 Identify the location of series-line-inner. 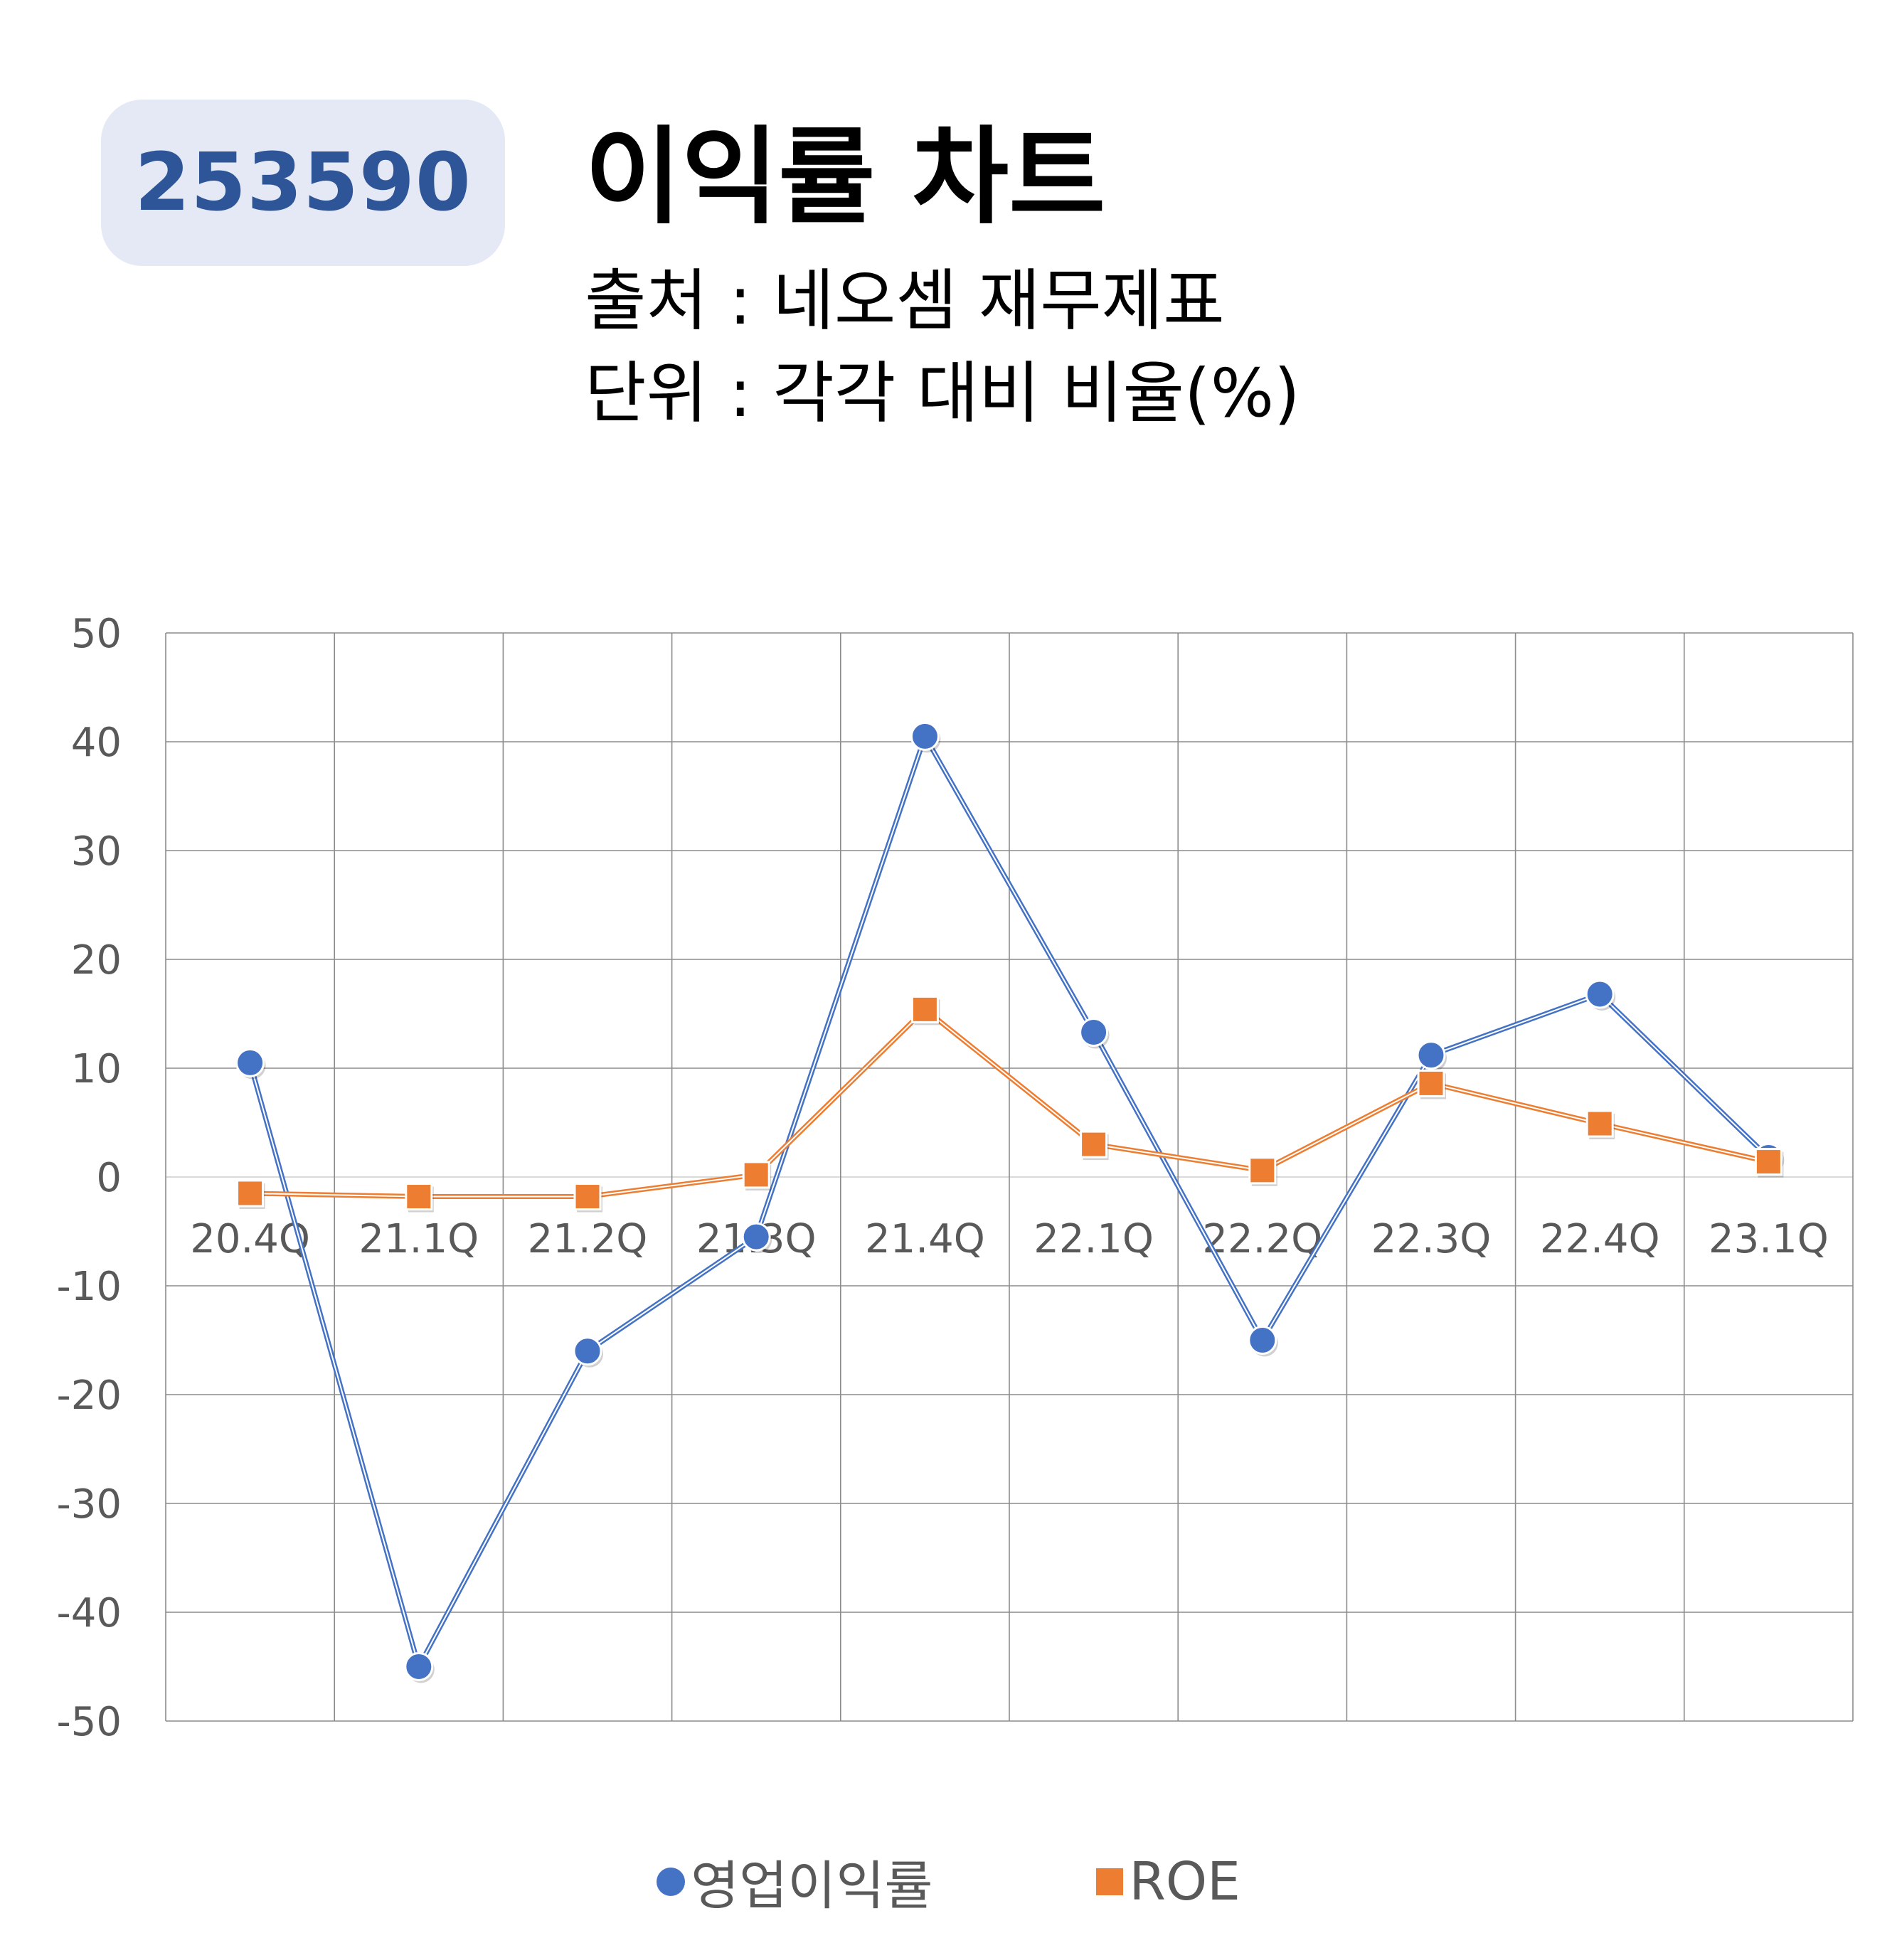
(1010, 1103).